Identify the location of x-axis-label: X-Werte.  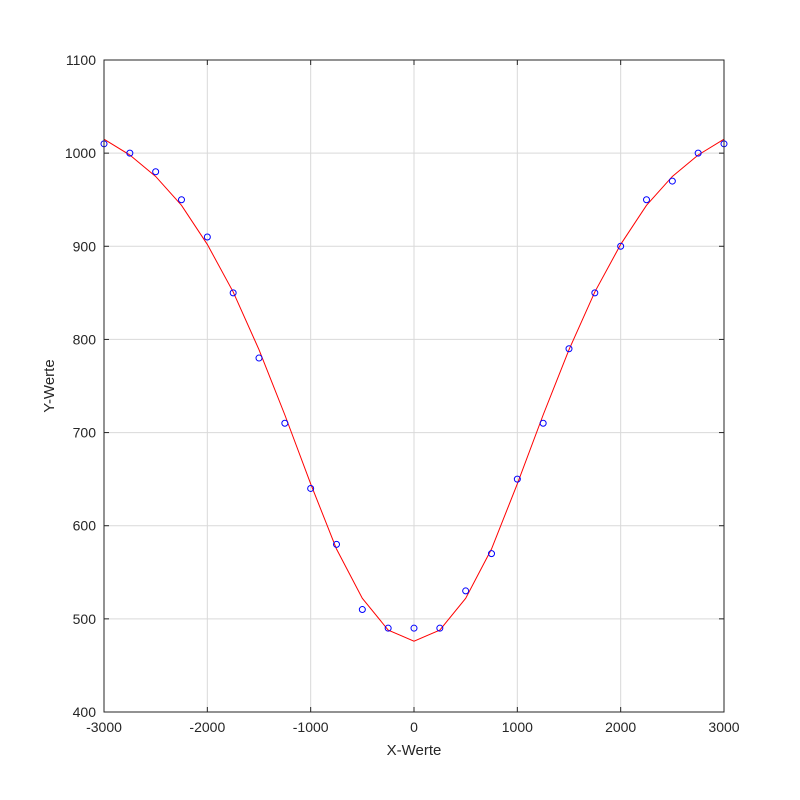
(414, 750).